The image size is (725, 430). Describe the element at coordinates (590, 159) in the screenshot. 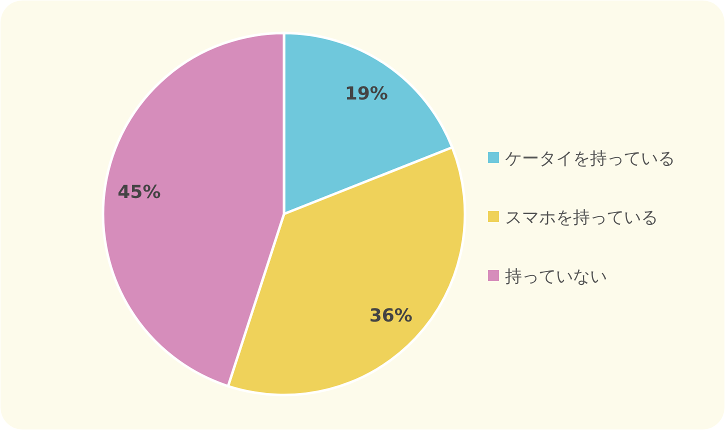

I see `legend-label: ケータイを持っている` at that location.